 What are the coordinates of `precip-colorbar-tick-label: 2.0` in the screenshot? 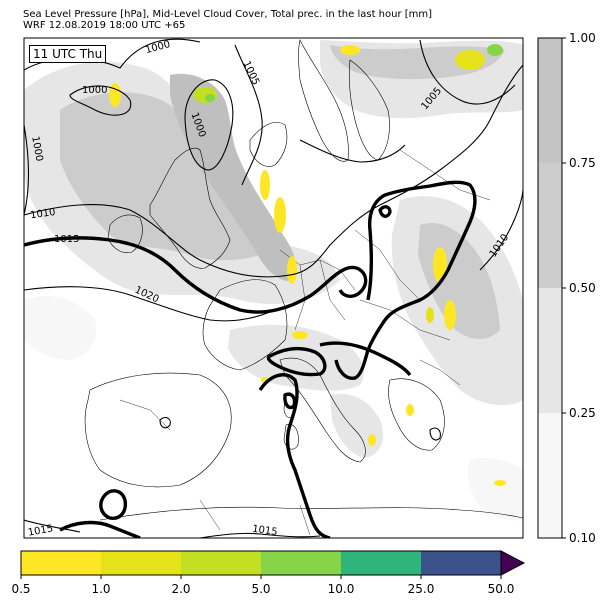 It's located at (181, 589).